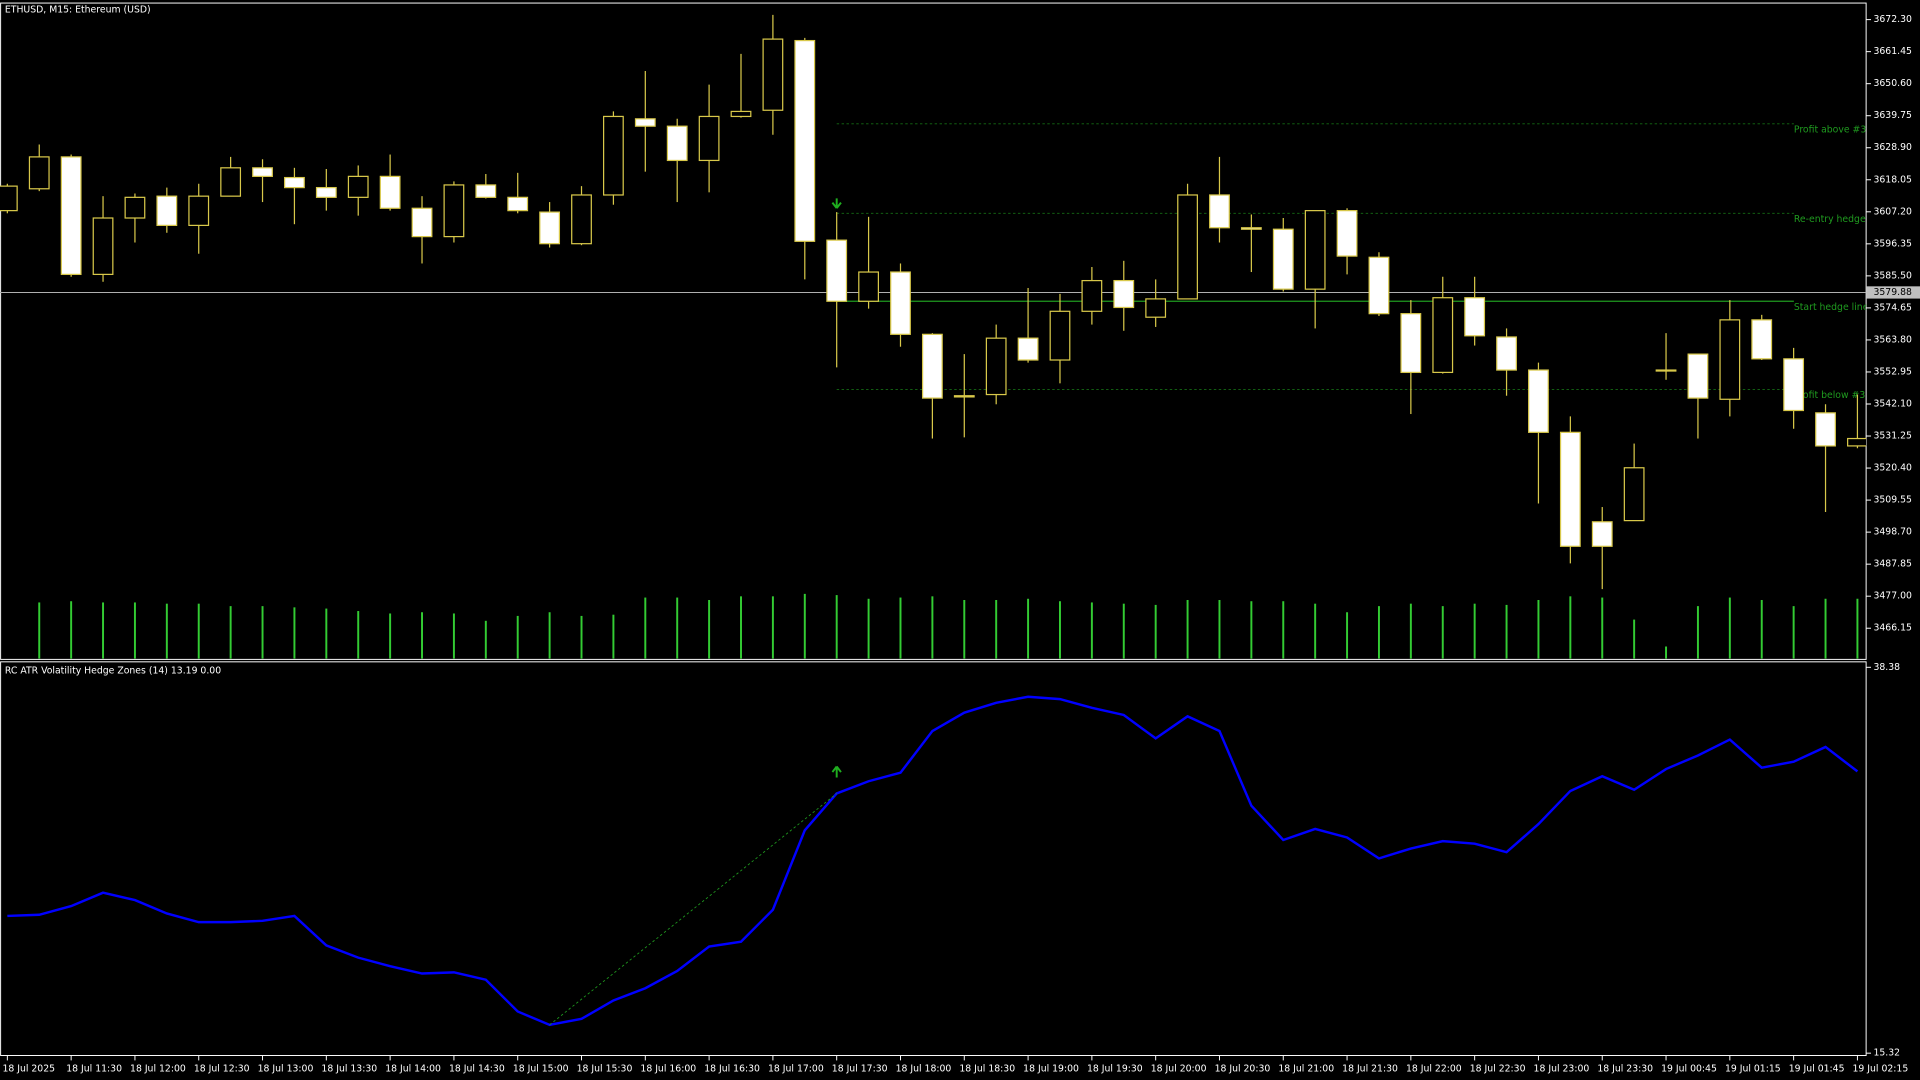  Describe the element at coordinates (1892, 596) in the screenshot. I see `y-tick-label: 3477.00` at that location.